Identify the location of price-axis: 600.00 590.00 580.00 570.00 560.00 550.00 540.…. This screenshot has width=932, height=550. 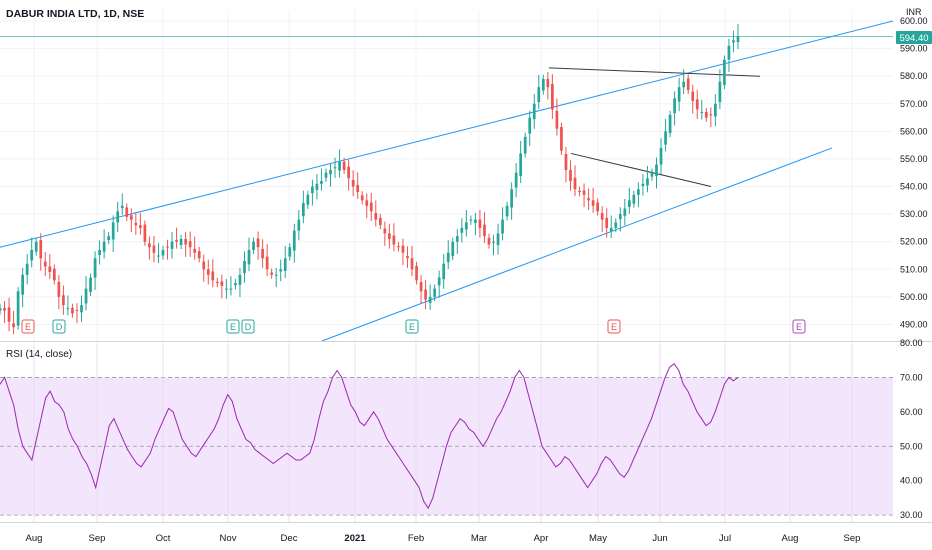
(914, 172).